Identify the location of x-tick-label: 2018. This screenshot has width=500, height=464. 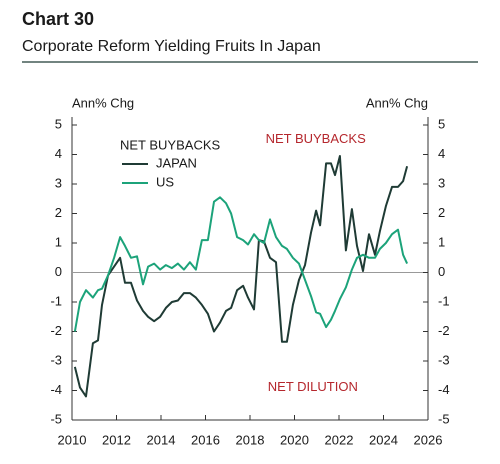
(250, 439).